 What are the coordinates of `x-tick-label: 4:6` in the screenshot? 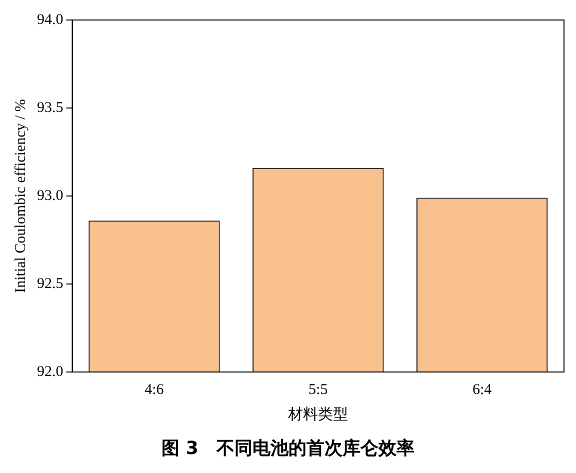 It's located at (154, 390).